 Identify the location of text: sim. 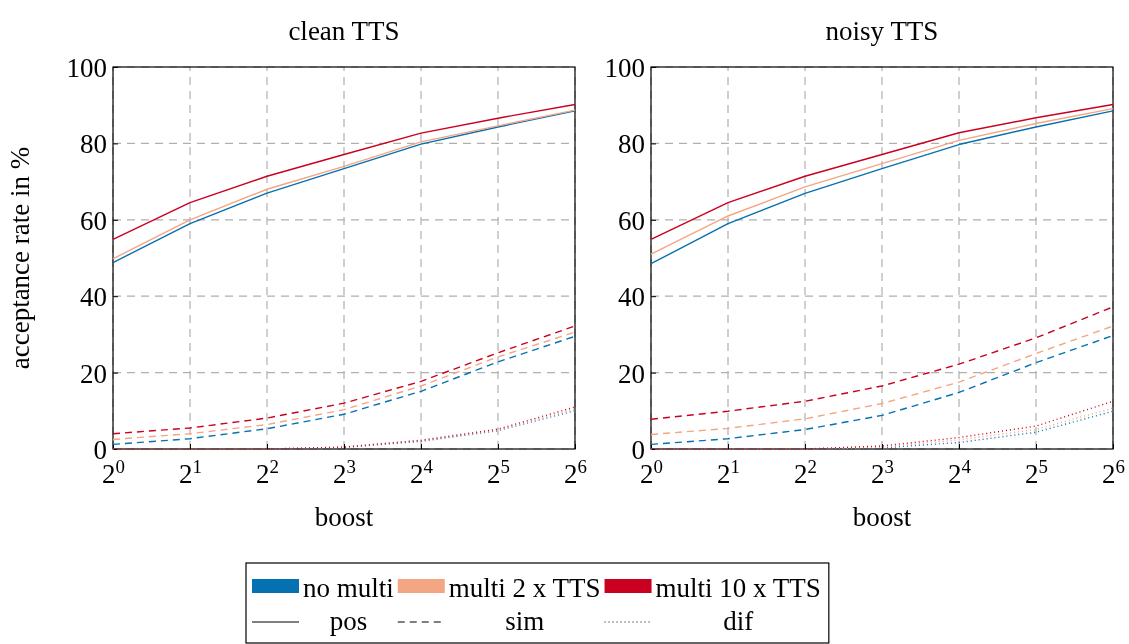
(525, 621).